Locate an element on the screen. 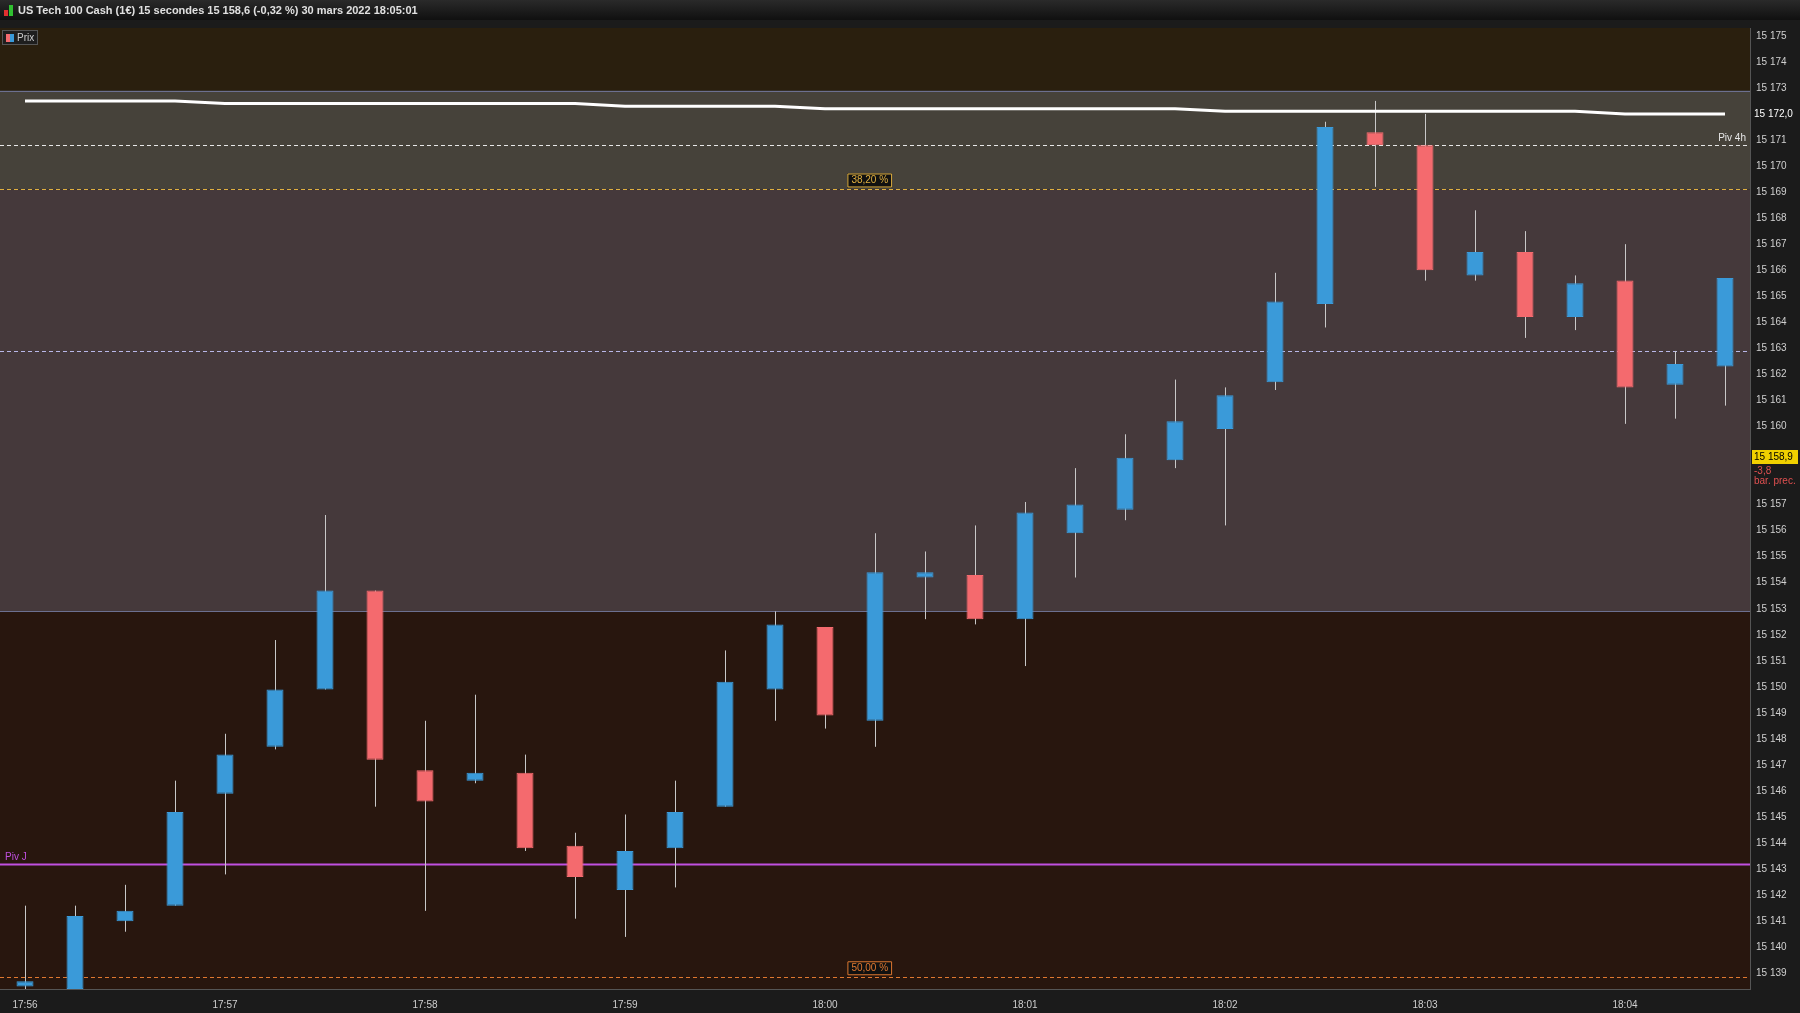 This screenshot has width=1800, height=1013. y-tick-label: 15 147 is located at coordinates (1772, 764).